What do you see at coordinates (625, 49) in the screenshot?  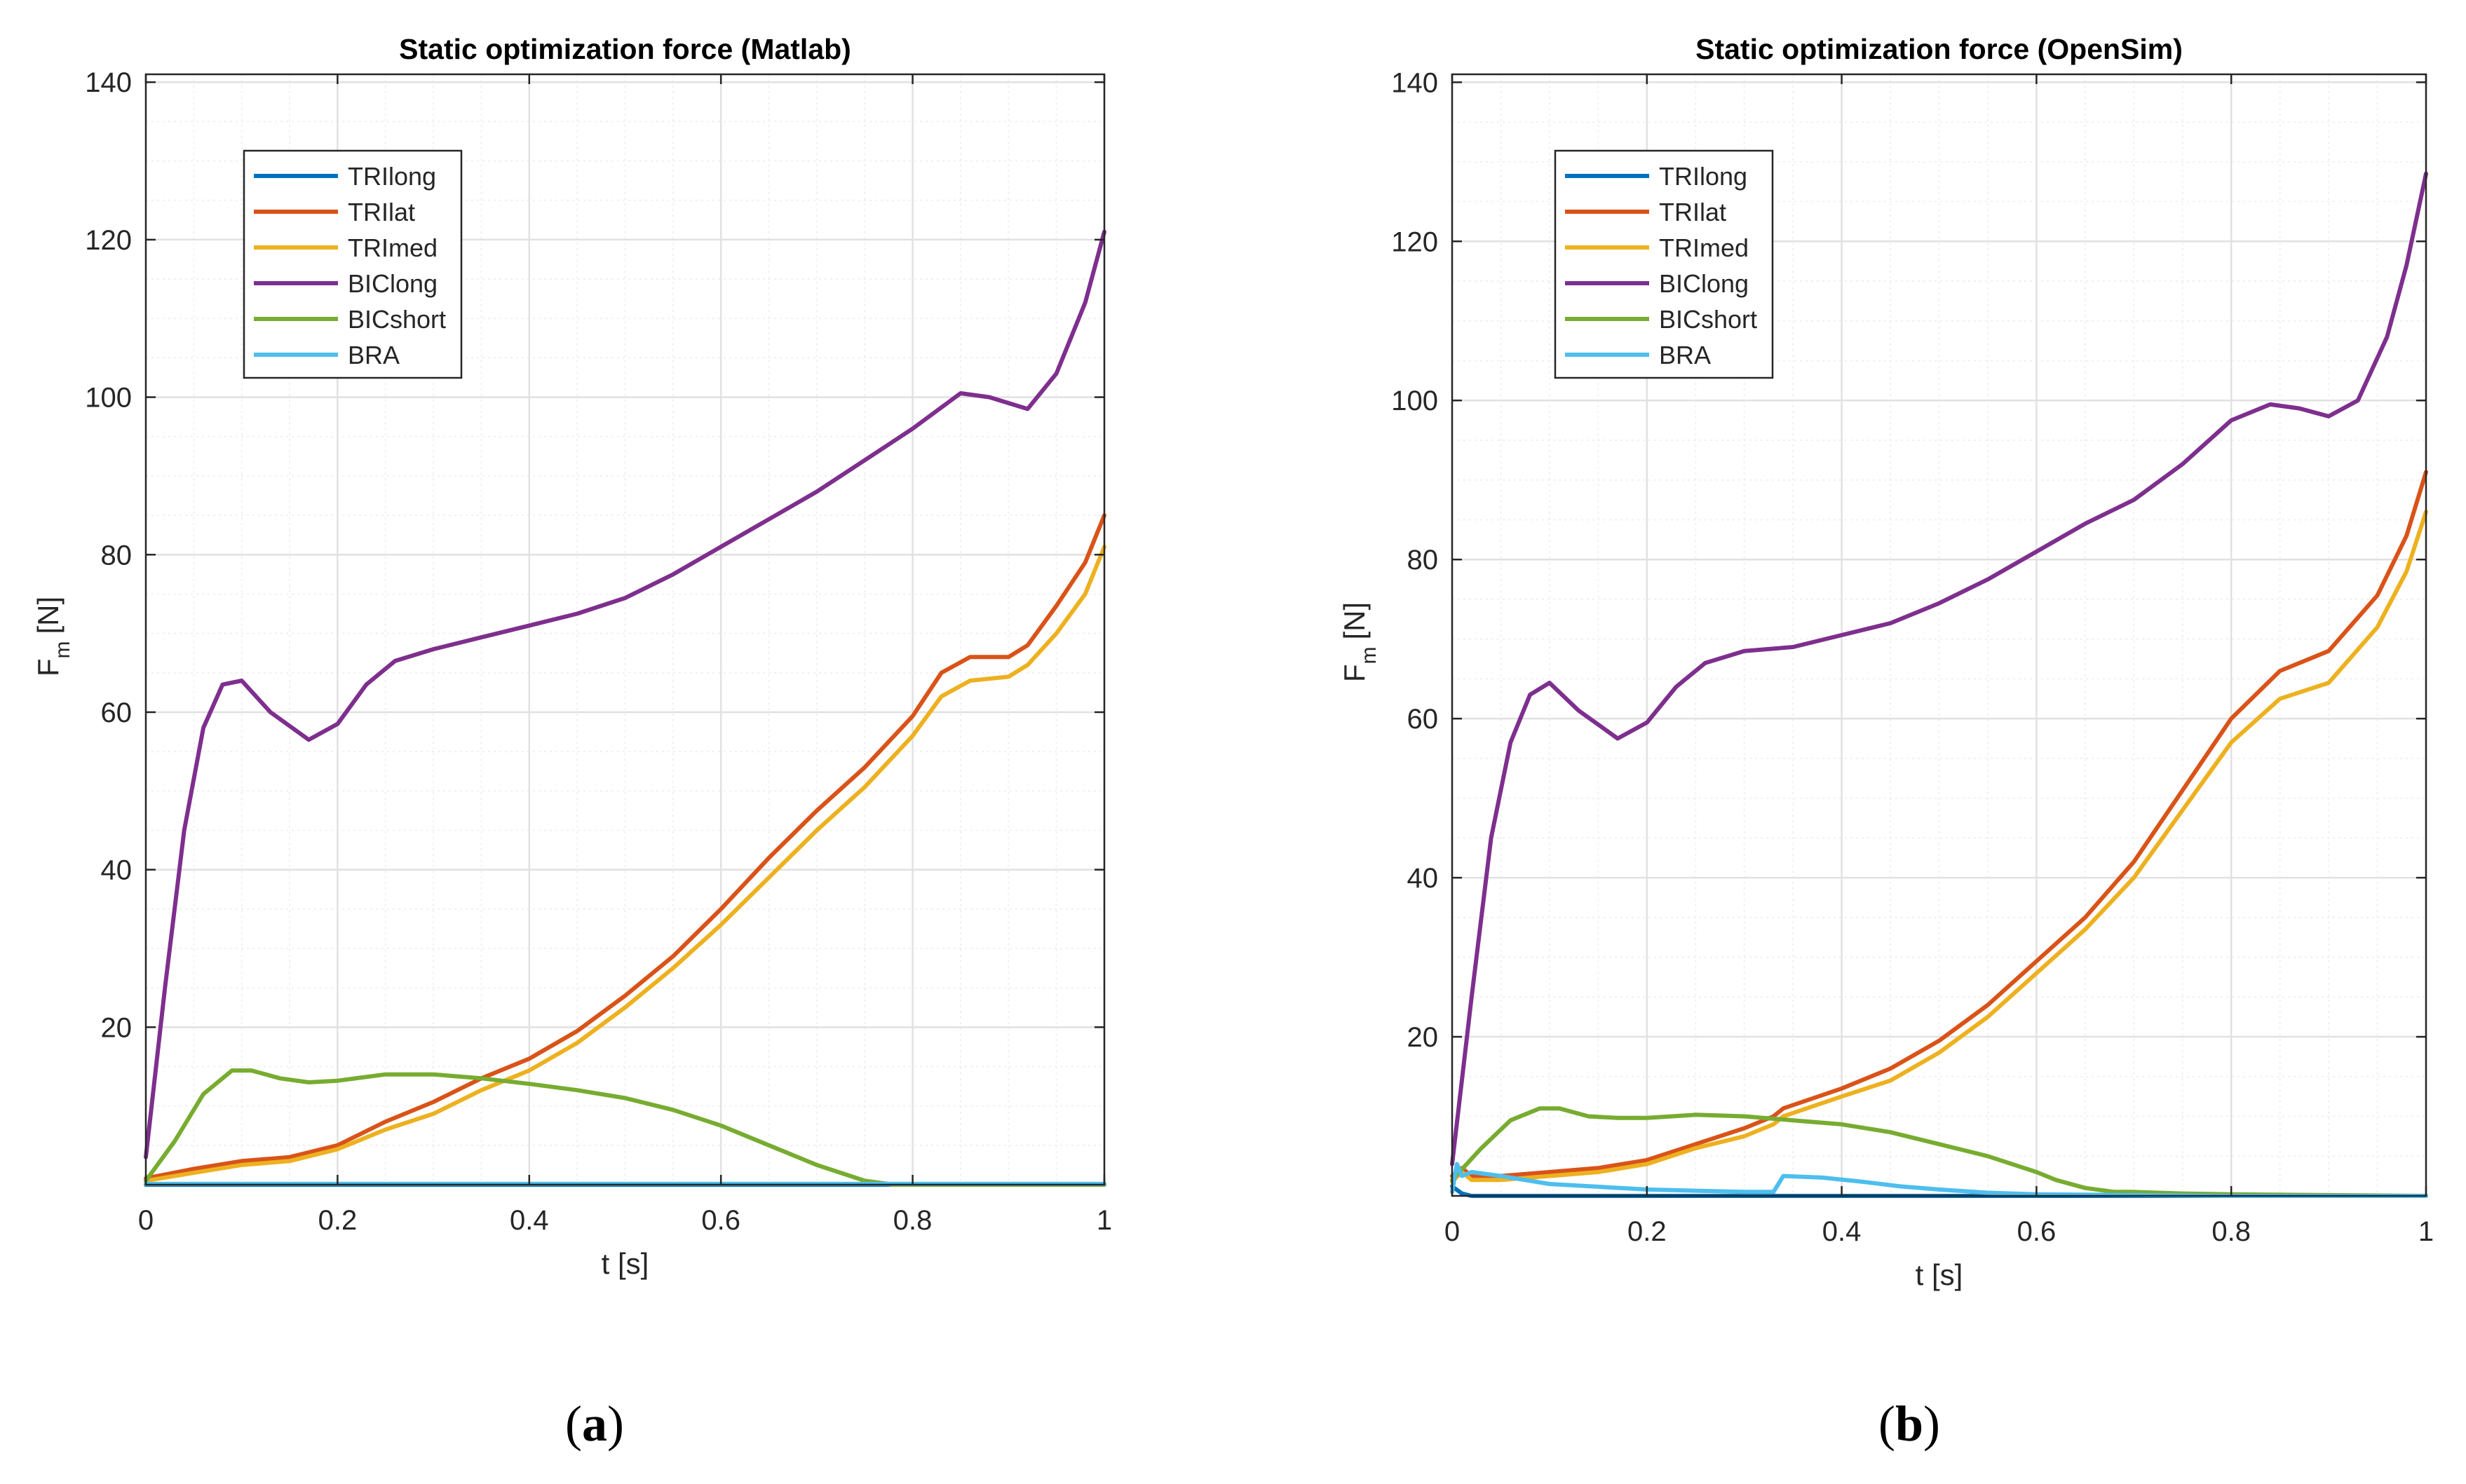 I see `chart-title: Static optimization force (Matlab)` at bounding box center [625, 49].